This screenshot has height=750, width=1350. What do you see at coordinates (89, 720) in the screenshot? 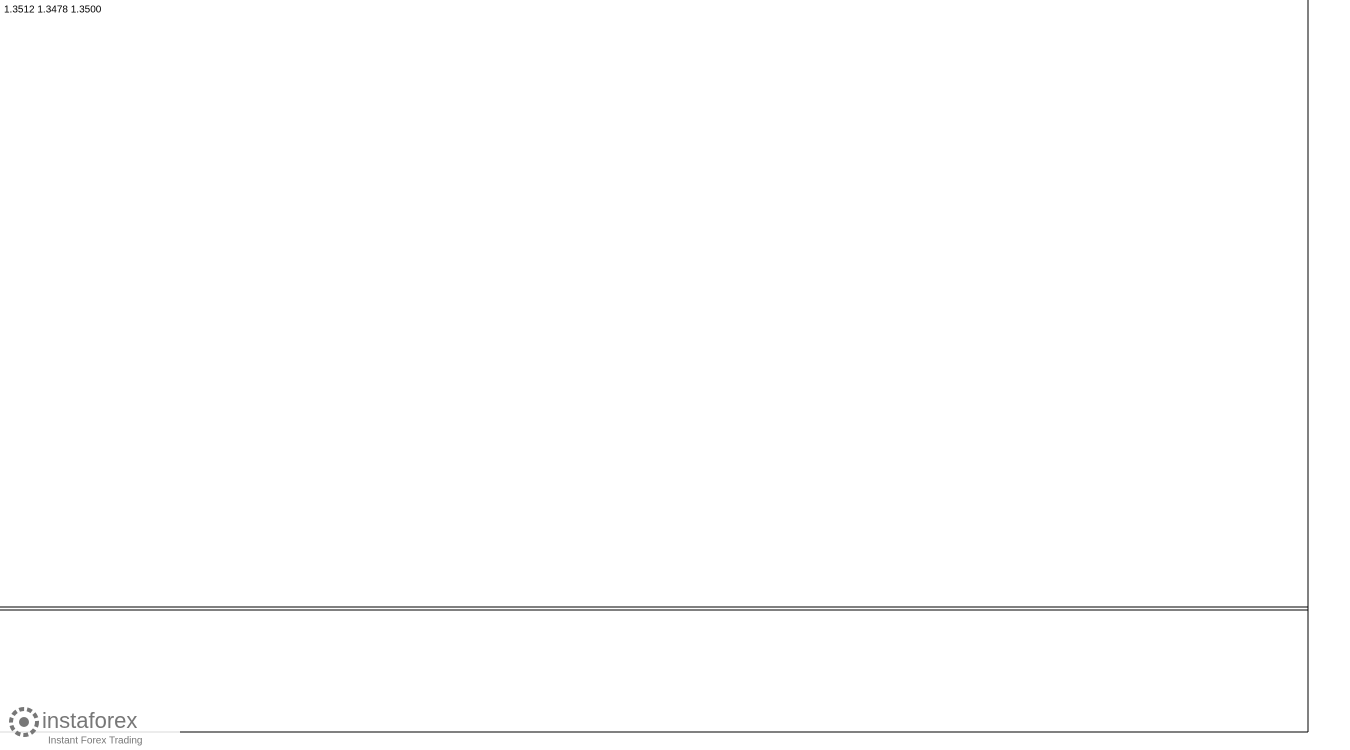
I see `brand-name: instaforex` at bounding box center [89, 720].